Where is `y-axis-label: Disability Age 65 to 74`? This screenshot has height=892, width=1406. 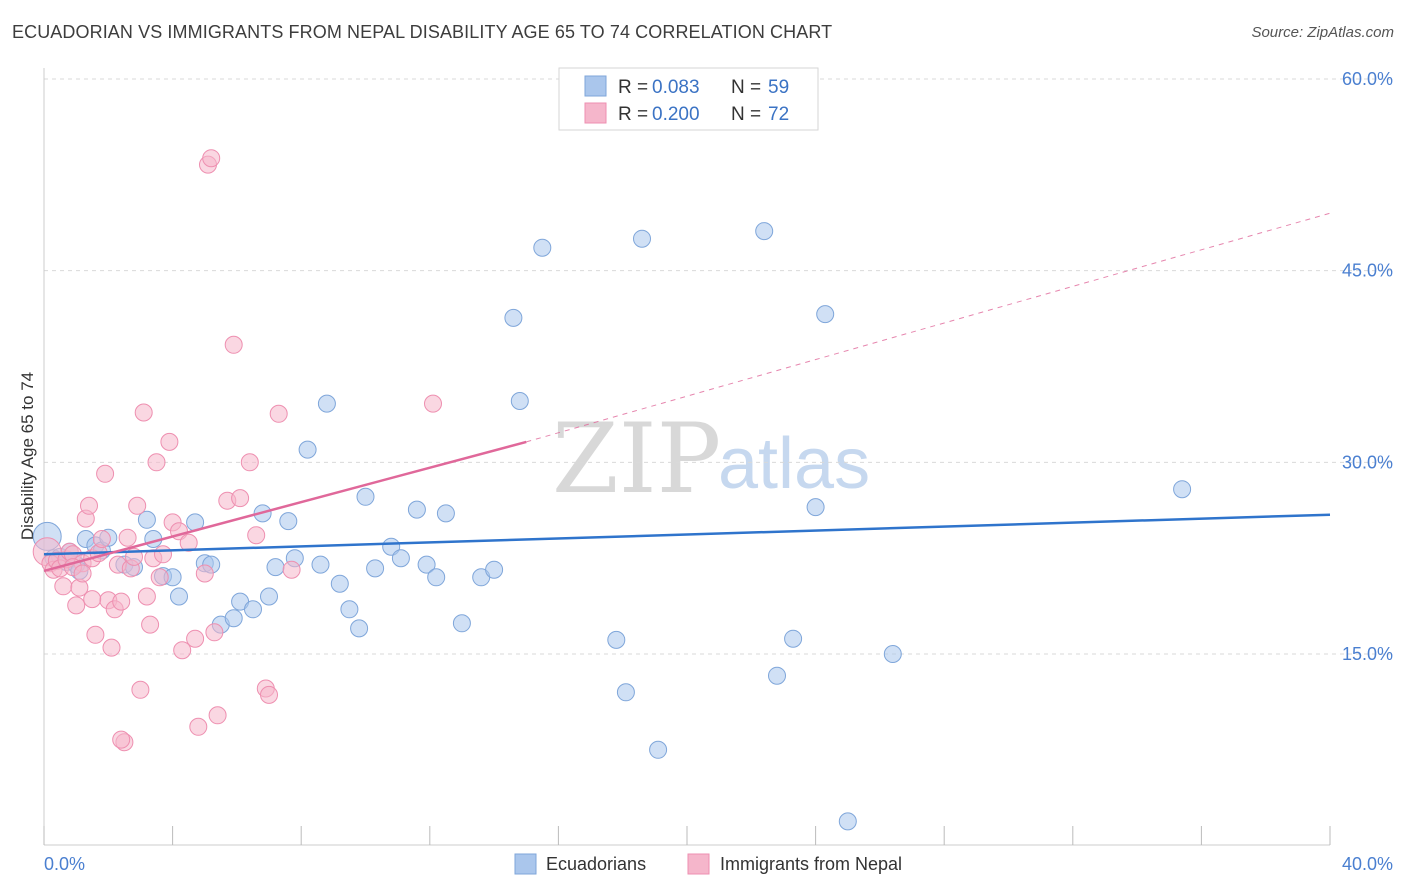
y-axis-label: Disability Age 65 to 74 is located at coordinates (27, 456).